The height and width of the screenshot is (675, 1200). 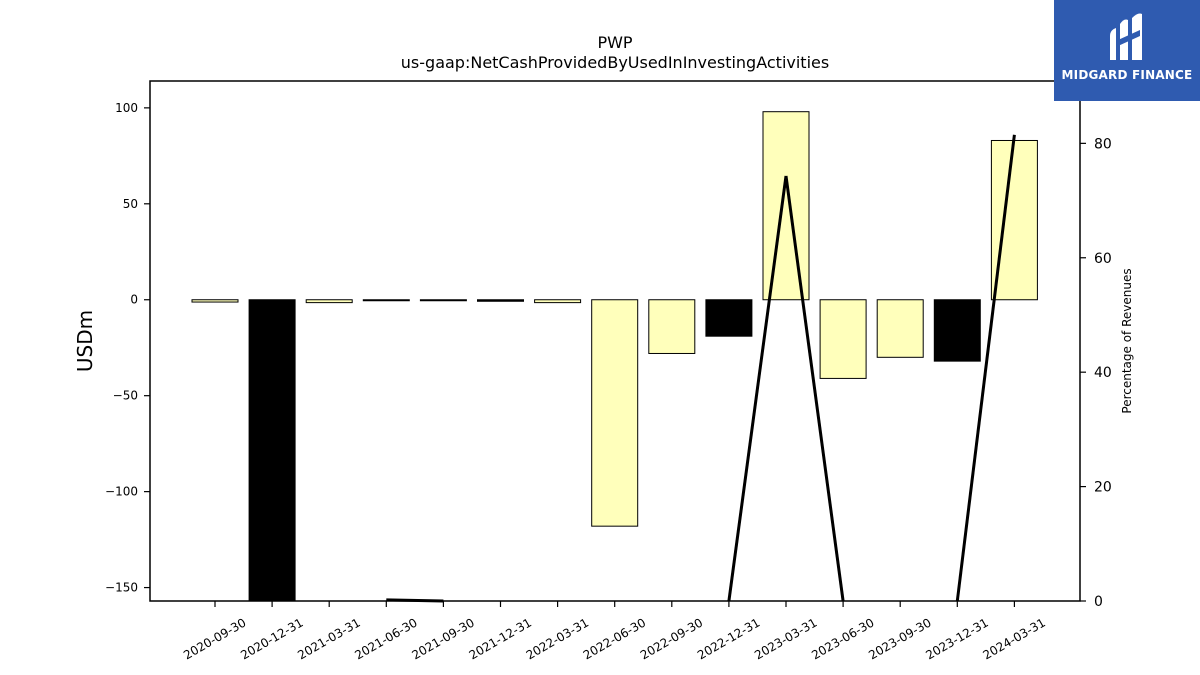 I want to click on y2-tick-label: 20, so click(x=1103, y=488).